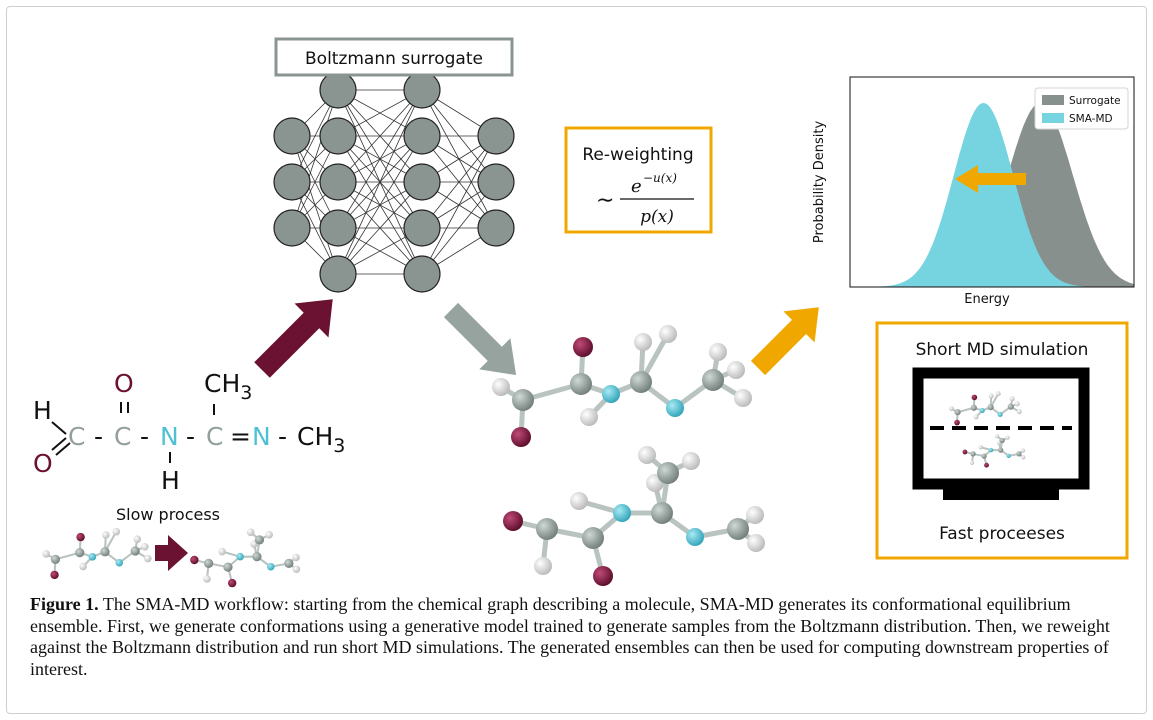 Image resolution: width=1153 pixels, height=720 pixels. Describe the element at coordinates (660, 178) in the screenshot. I see `numerator-exponent: −u(x)` at that location.